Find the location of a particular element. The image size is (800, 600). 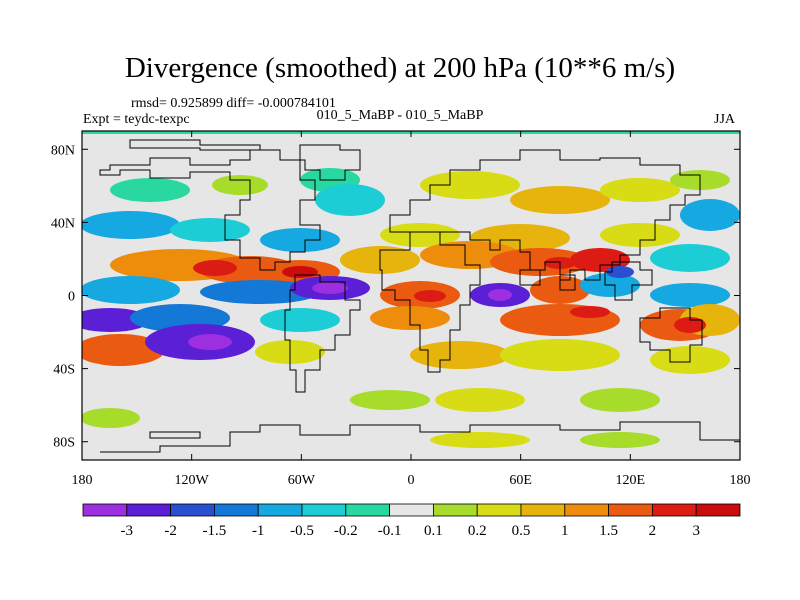

colorbar-label: 2 is located at coordinates (653, 531).